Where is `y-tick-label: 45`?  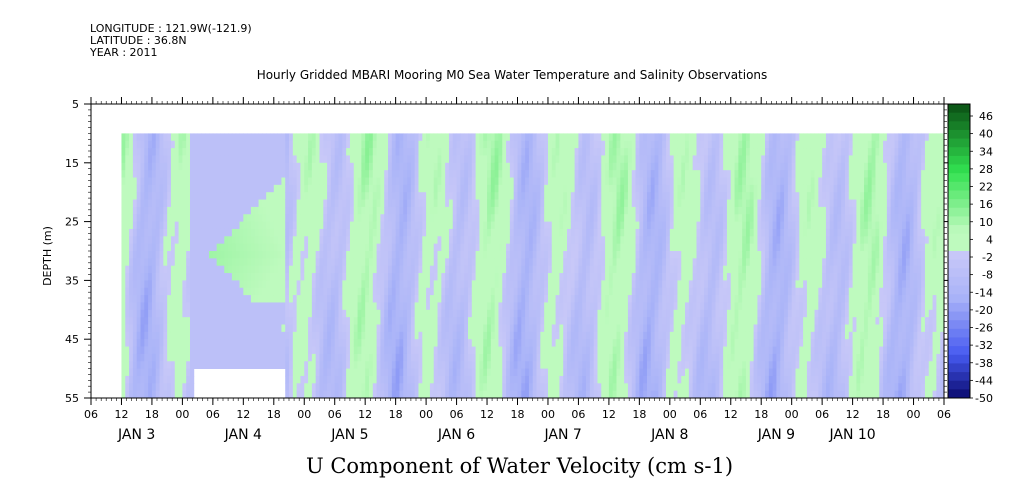
y-tick-label: 45 is located at coordinates (72, 339).